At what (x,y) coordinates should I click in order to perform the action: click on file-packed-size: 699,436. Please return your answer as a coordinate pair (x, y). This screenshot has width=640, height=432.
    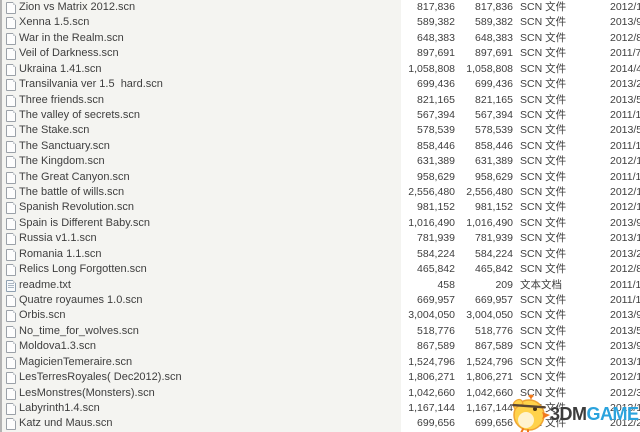
    Looking at the image, I should click on (494, 84).